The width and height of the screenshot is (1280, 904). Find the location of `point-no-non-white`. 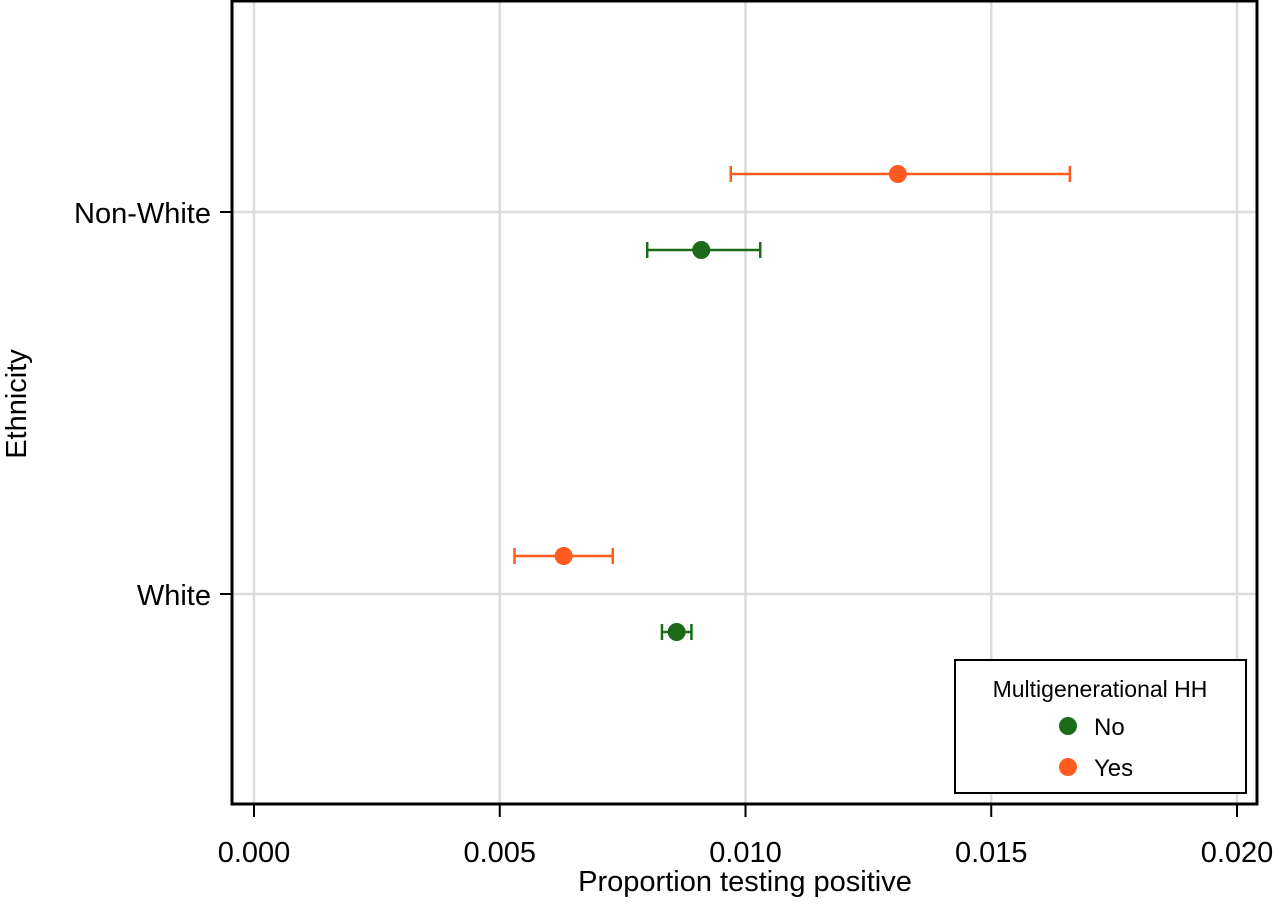

point-no-non-white is located at coordinates (701, 250).